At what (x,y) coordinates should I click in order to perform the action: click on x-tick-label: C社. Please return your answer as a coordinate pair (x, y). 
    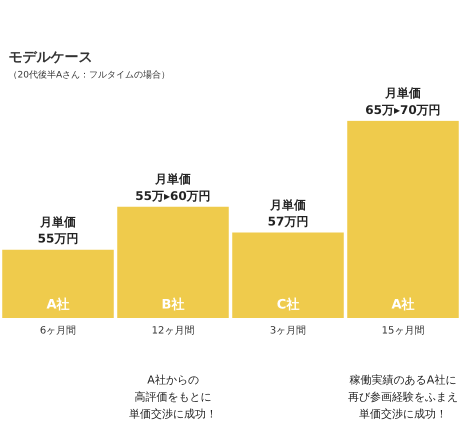
    Looking at the image, I should click on (288, 304).